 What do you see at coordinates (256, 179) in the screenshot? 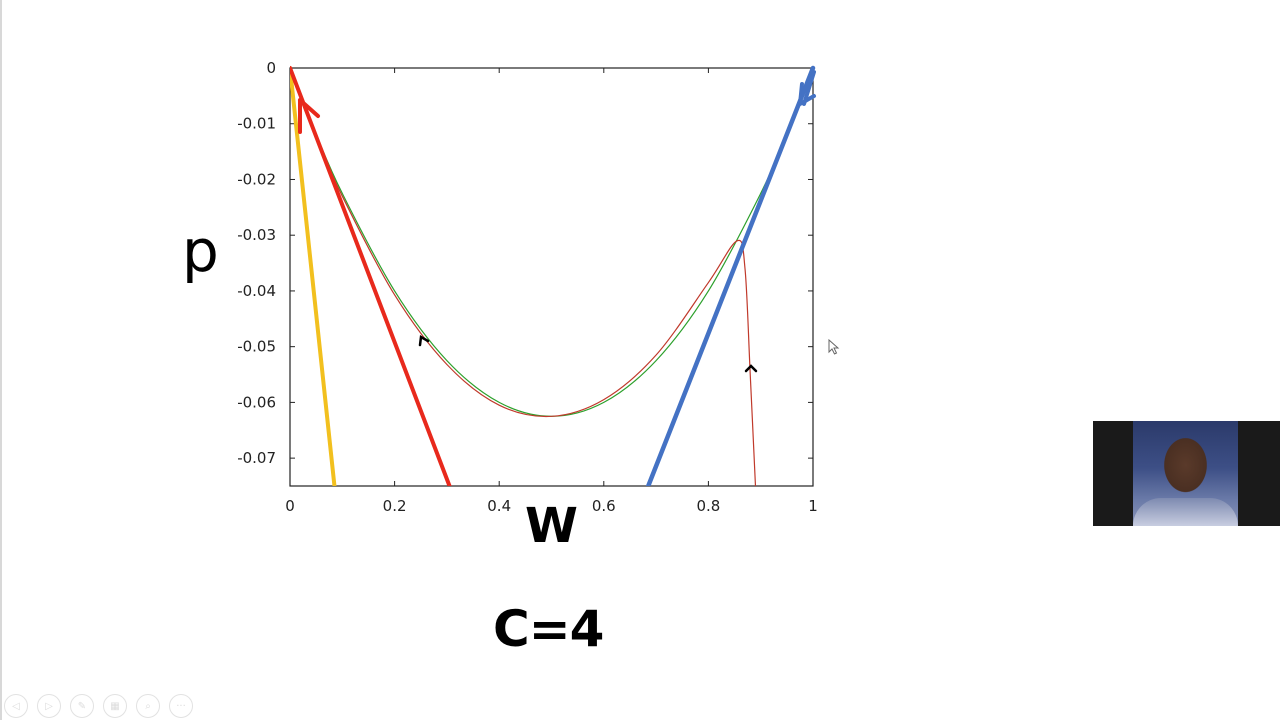
I see `y-tick-label: -0.02` at bounding box center [256, 179].